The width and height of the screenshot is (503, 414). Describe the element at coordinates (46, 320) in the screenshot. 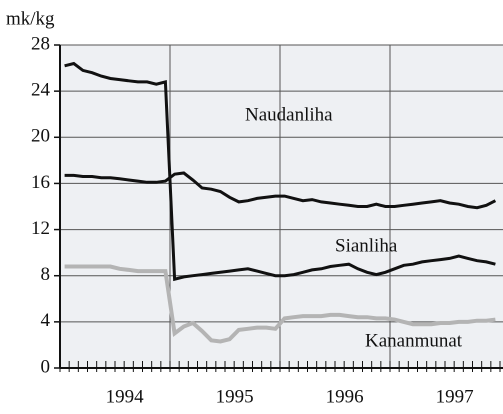

I see `y-tick-label: 4` at that location.